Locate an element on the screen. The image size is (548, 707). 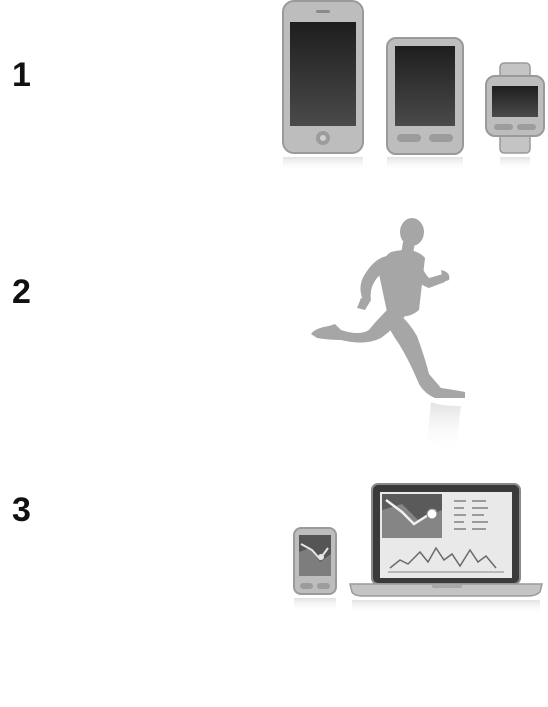
step-number-1: 1 is located at coordinates (21, 75).